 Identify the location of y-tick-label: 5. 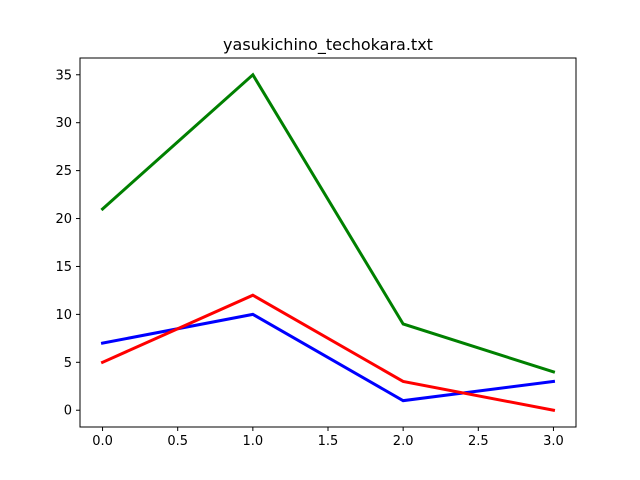
(68, 363).